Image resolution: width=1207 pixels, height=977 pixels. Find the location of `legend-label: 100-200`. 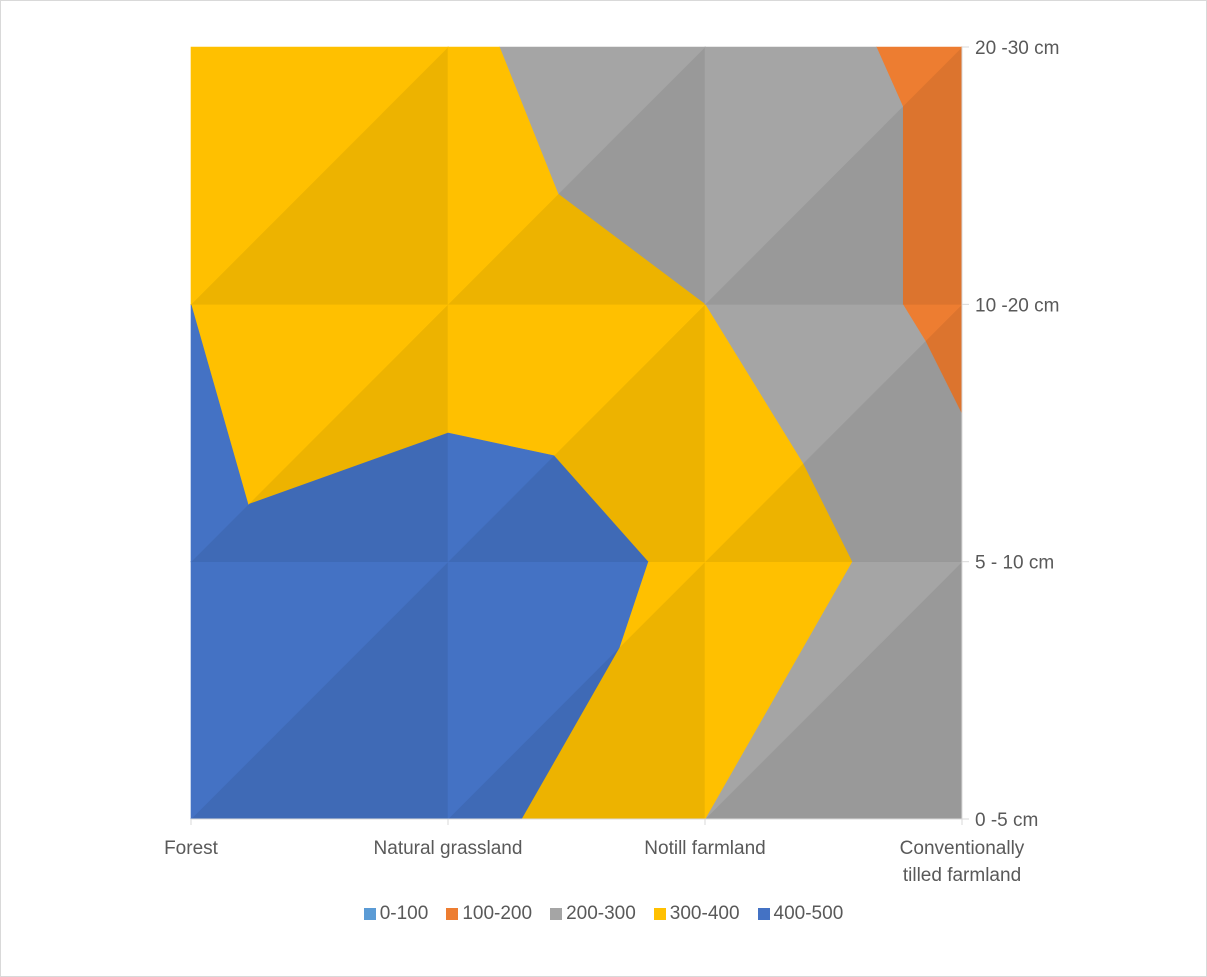

legend-label: 100-200 is located at coordinates (497, 913).